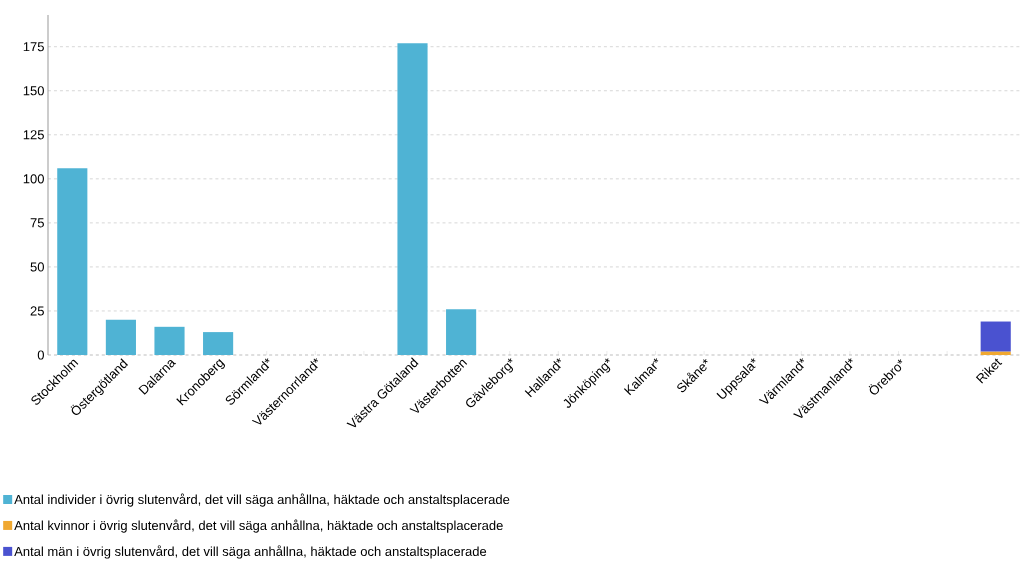  I want to click on y-tick-label: 50, so click(37, 267).